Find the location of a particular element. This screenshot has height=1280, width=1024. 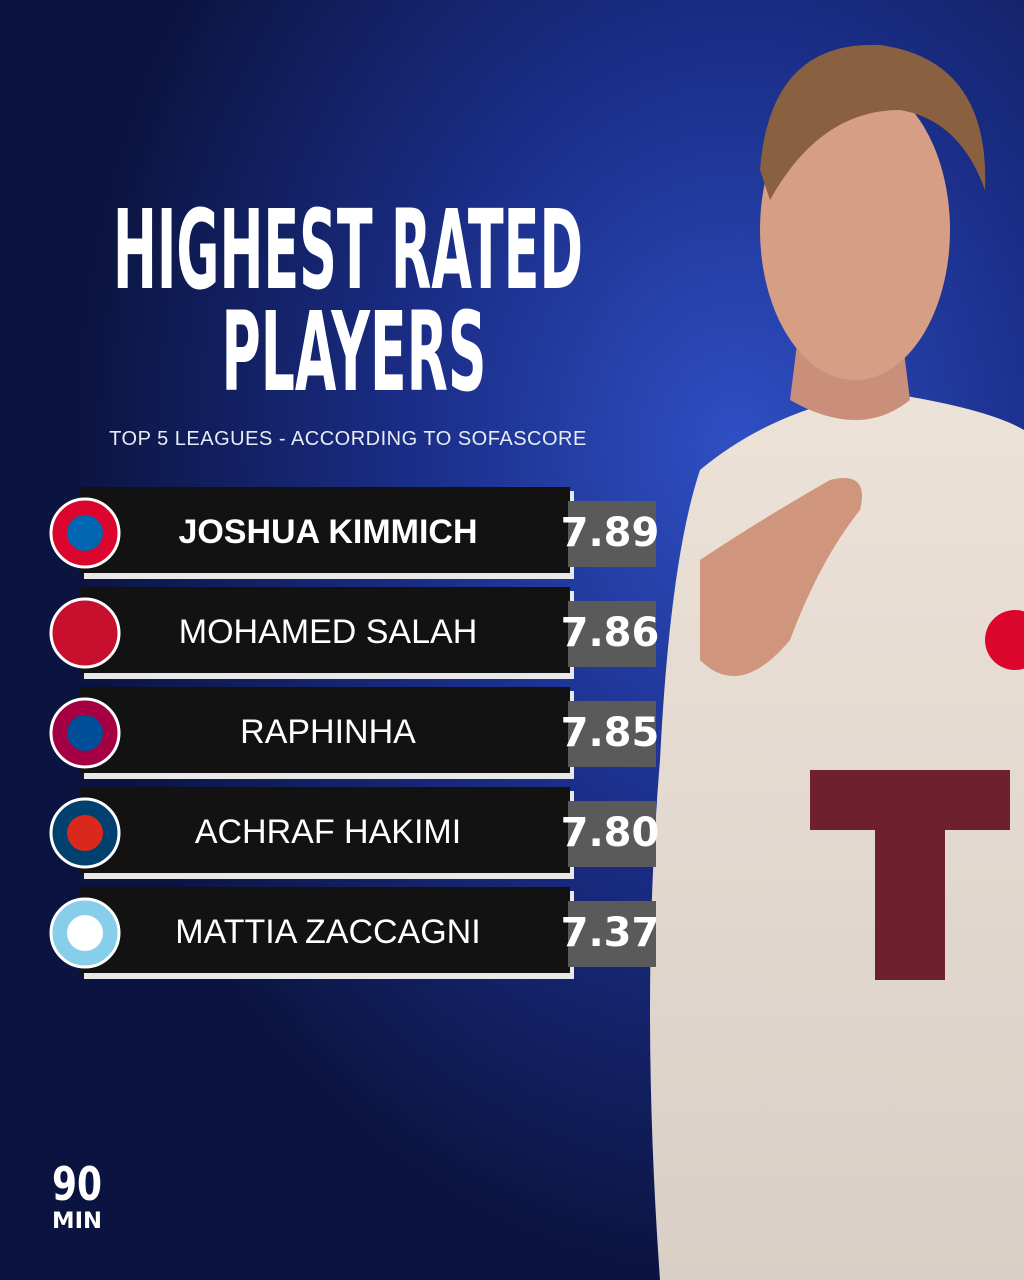

subtitle: TOP 5 LEAGUES - ACCORDING TO SOFASCORE is located at coordinates (348, 439).